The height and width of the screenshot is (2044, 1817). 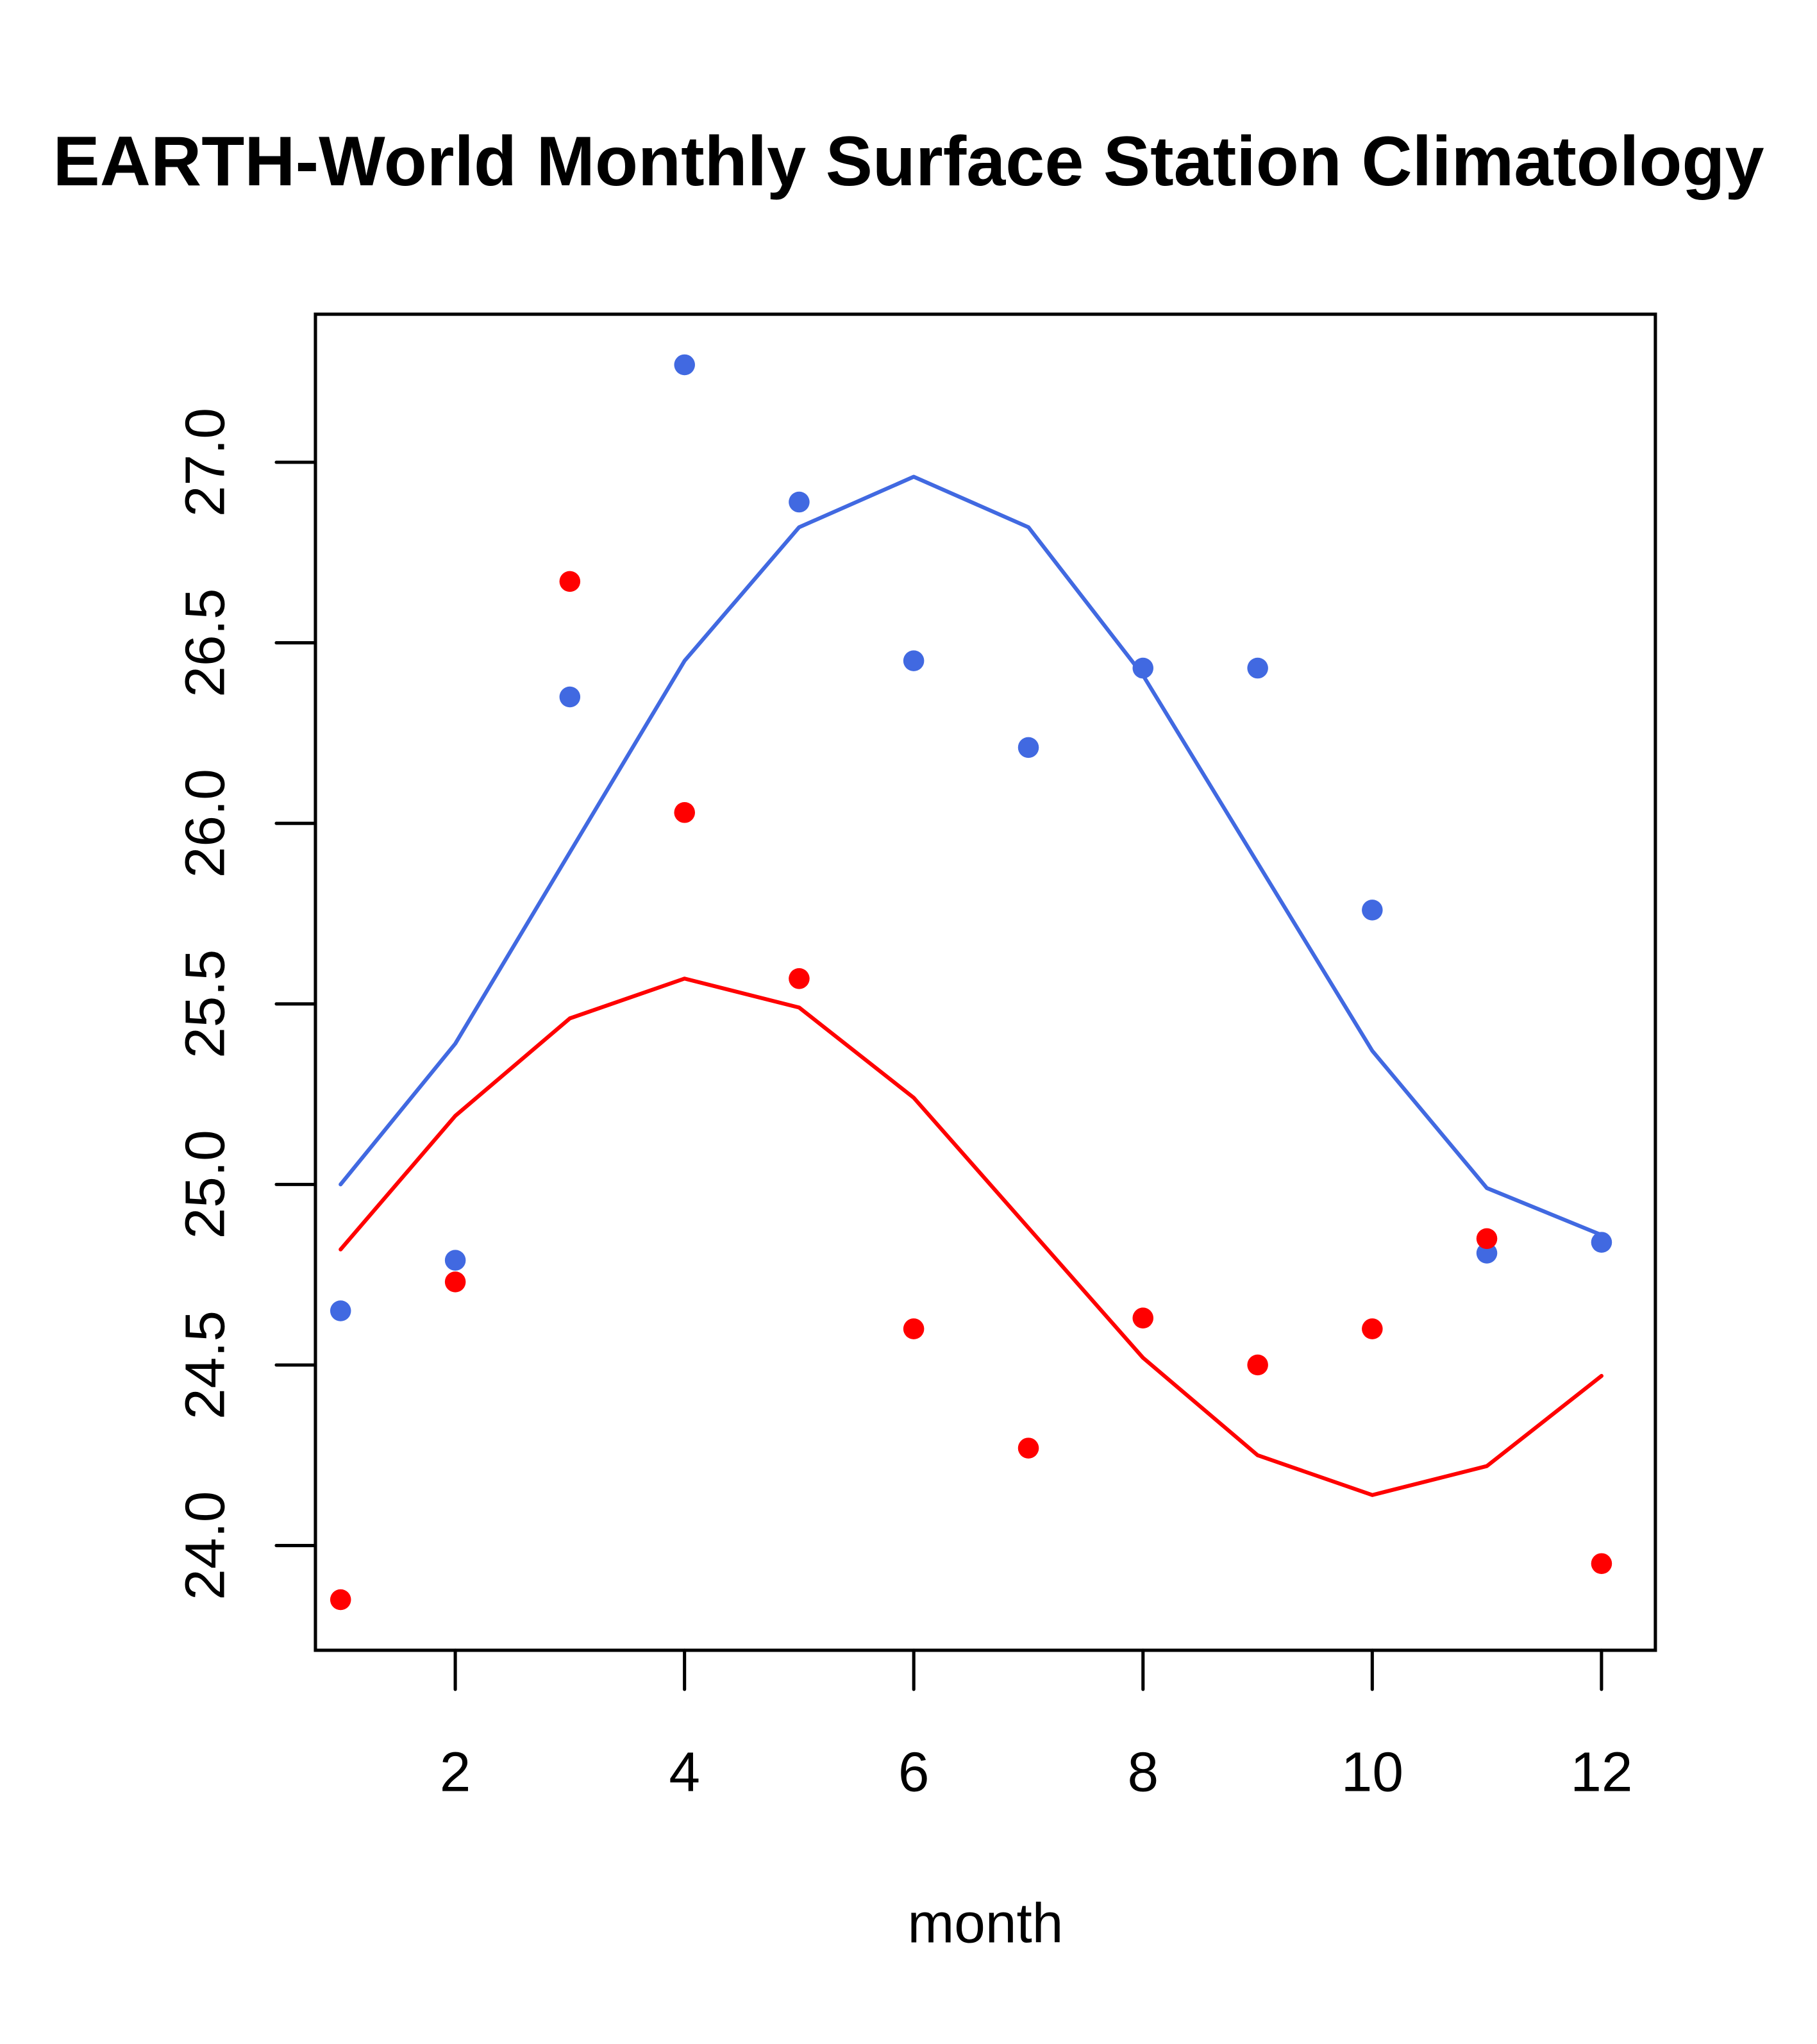 What do you see at coordinates (1036, 1725) in the screenshot?
I see `x-axis: 2 4 6 8 10 12` at bounding box center [1036, 1725].